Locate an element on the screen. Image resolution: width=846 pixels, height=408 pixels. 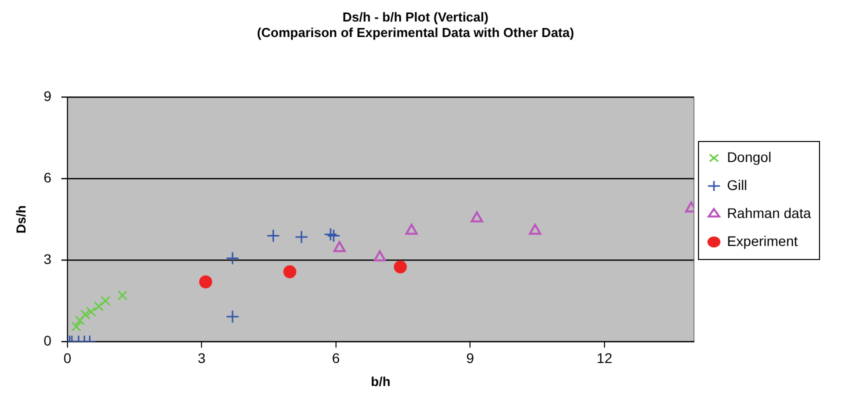
y-tick-label: 3 is located at coordinates (48, 258).